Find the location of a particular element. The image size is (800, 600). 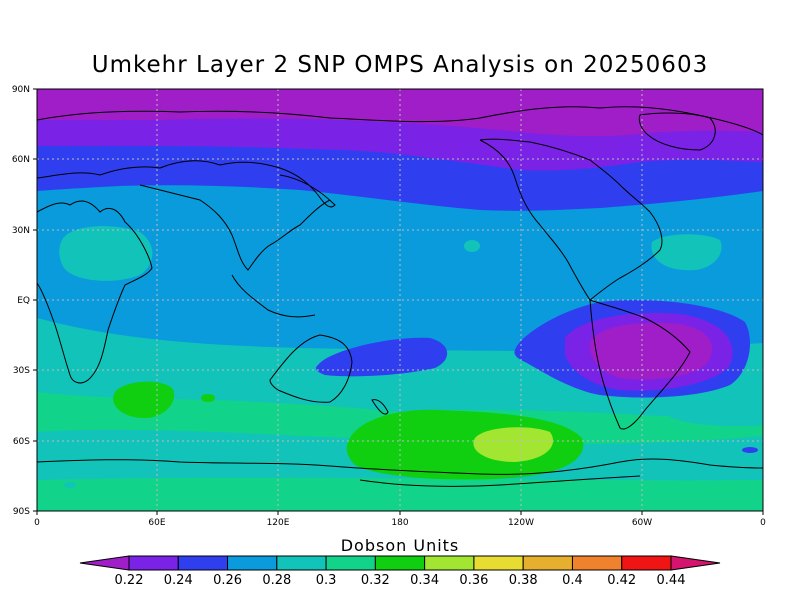

colorbar-level-label: 0.26 is located at coordinates (227, 580).